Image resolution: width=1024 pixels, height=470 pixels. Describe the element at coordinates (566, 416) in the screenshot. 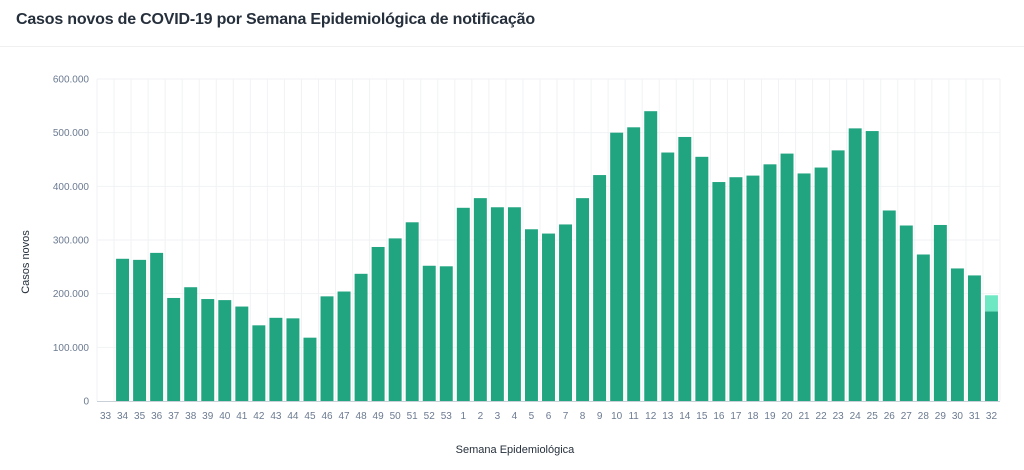

I see `x-tick-label: 7` at that location.